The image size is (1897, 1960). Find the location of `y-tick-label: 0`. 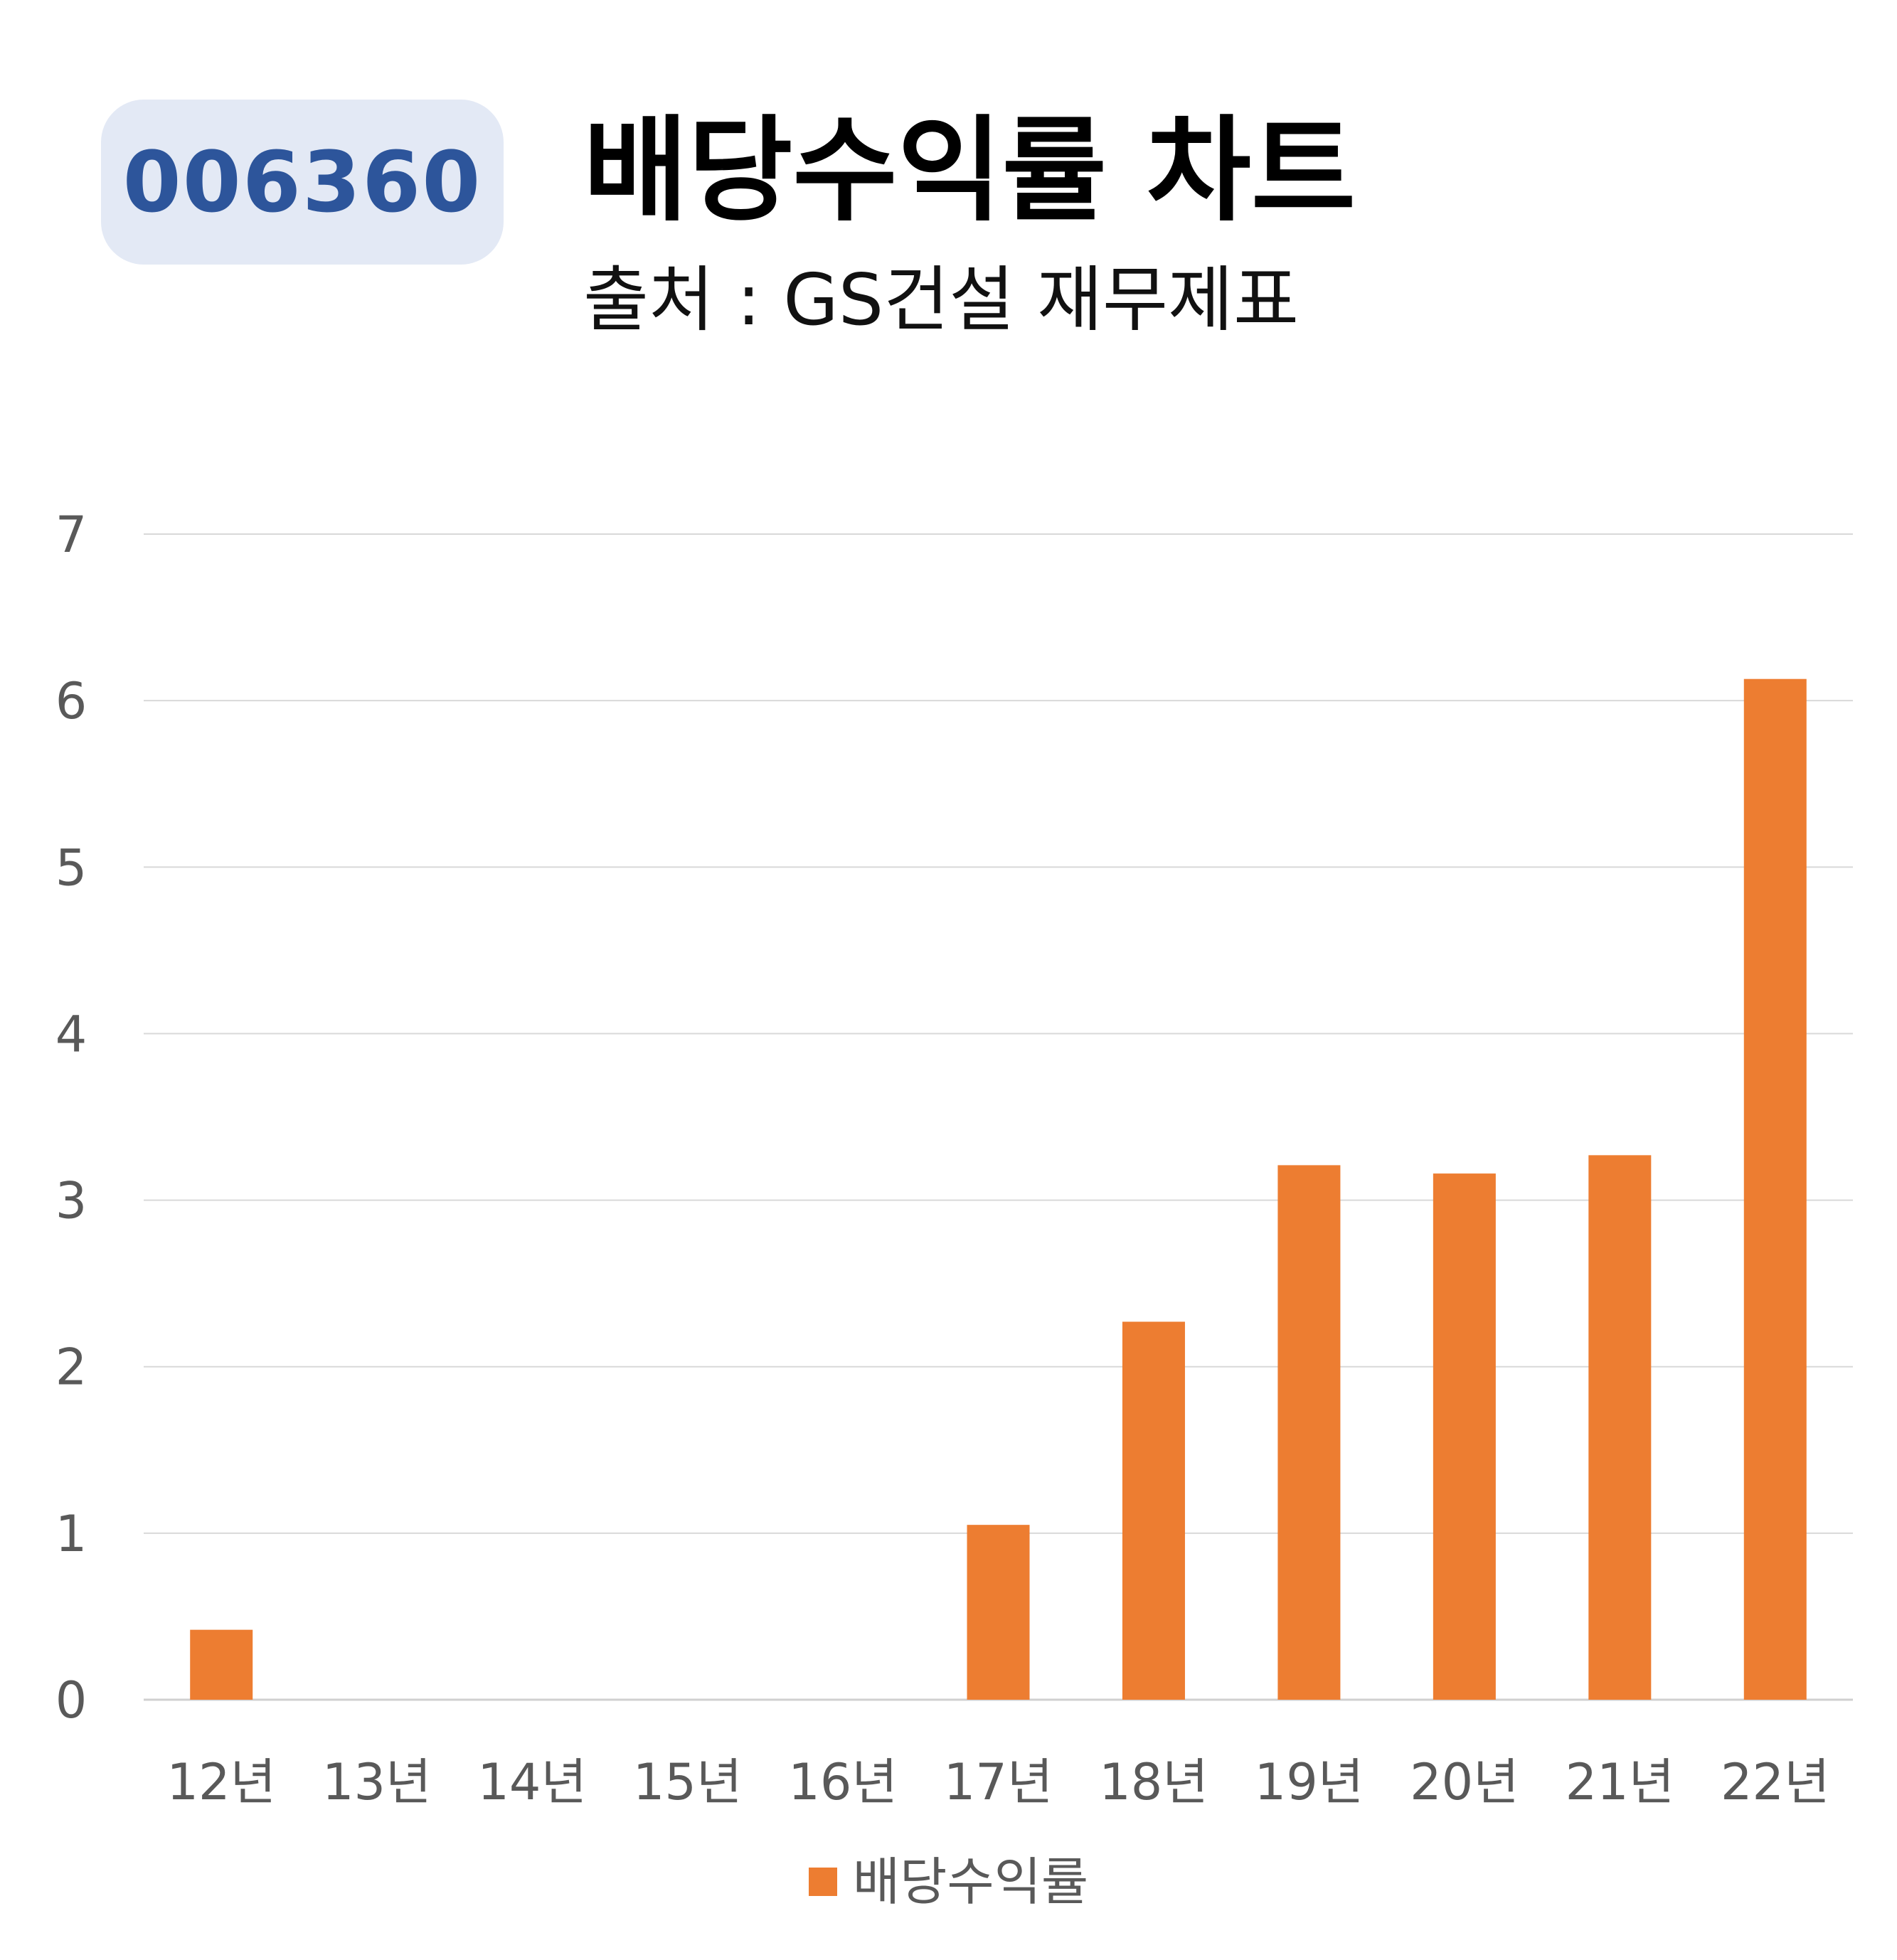

y-tick-label: 0 is located at coordinates (71, 1700).